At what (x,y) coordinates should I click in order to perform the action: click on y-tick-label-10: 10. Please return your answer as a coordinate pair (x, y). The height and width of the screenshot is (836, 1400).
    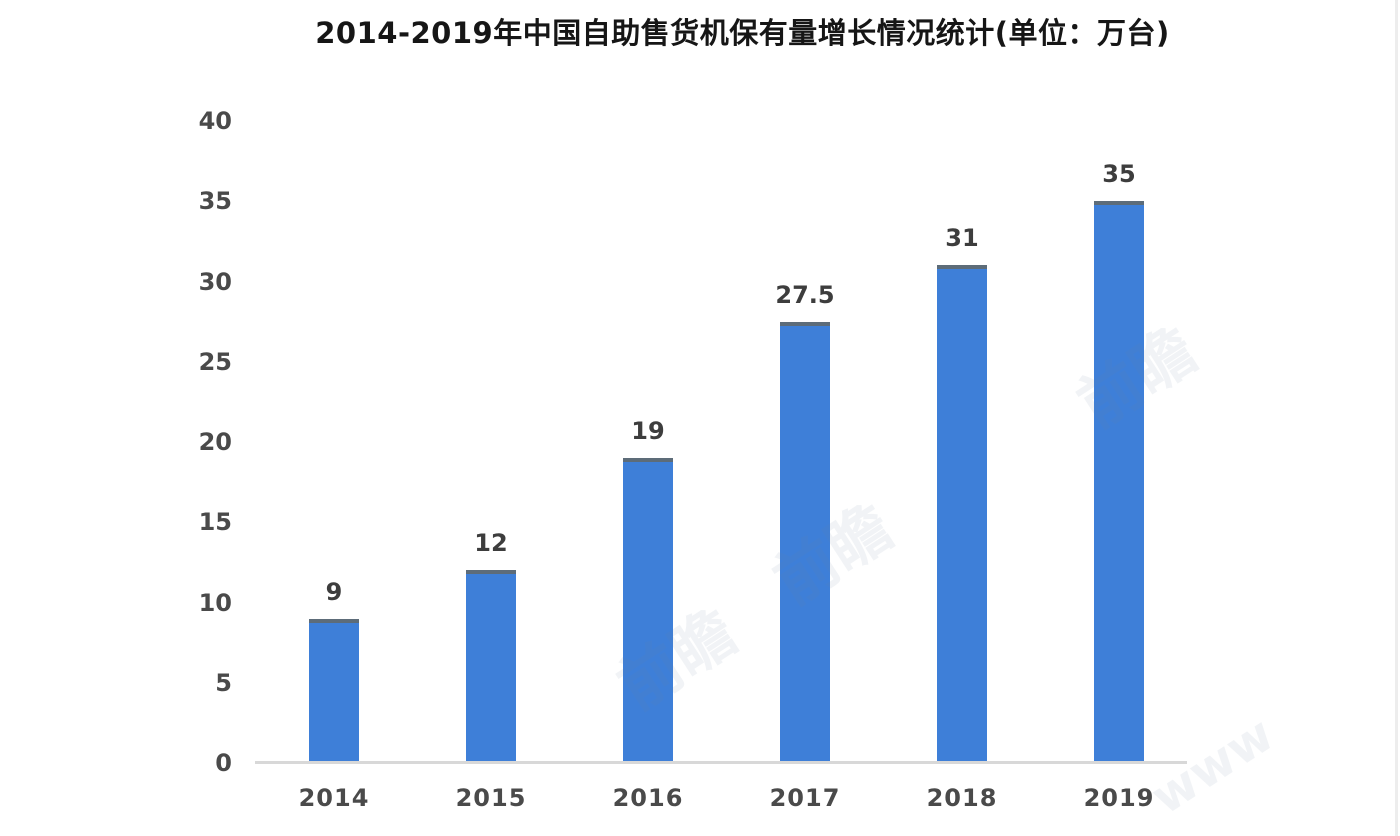
    Looking at the image, I should click on (215, 602).